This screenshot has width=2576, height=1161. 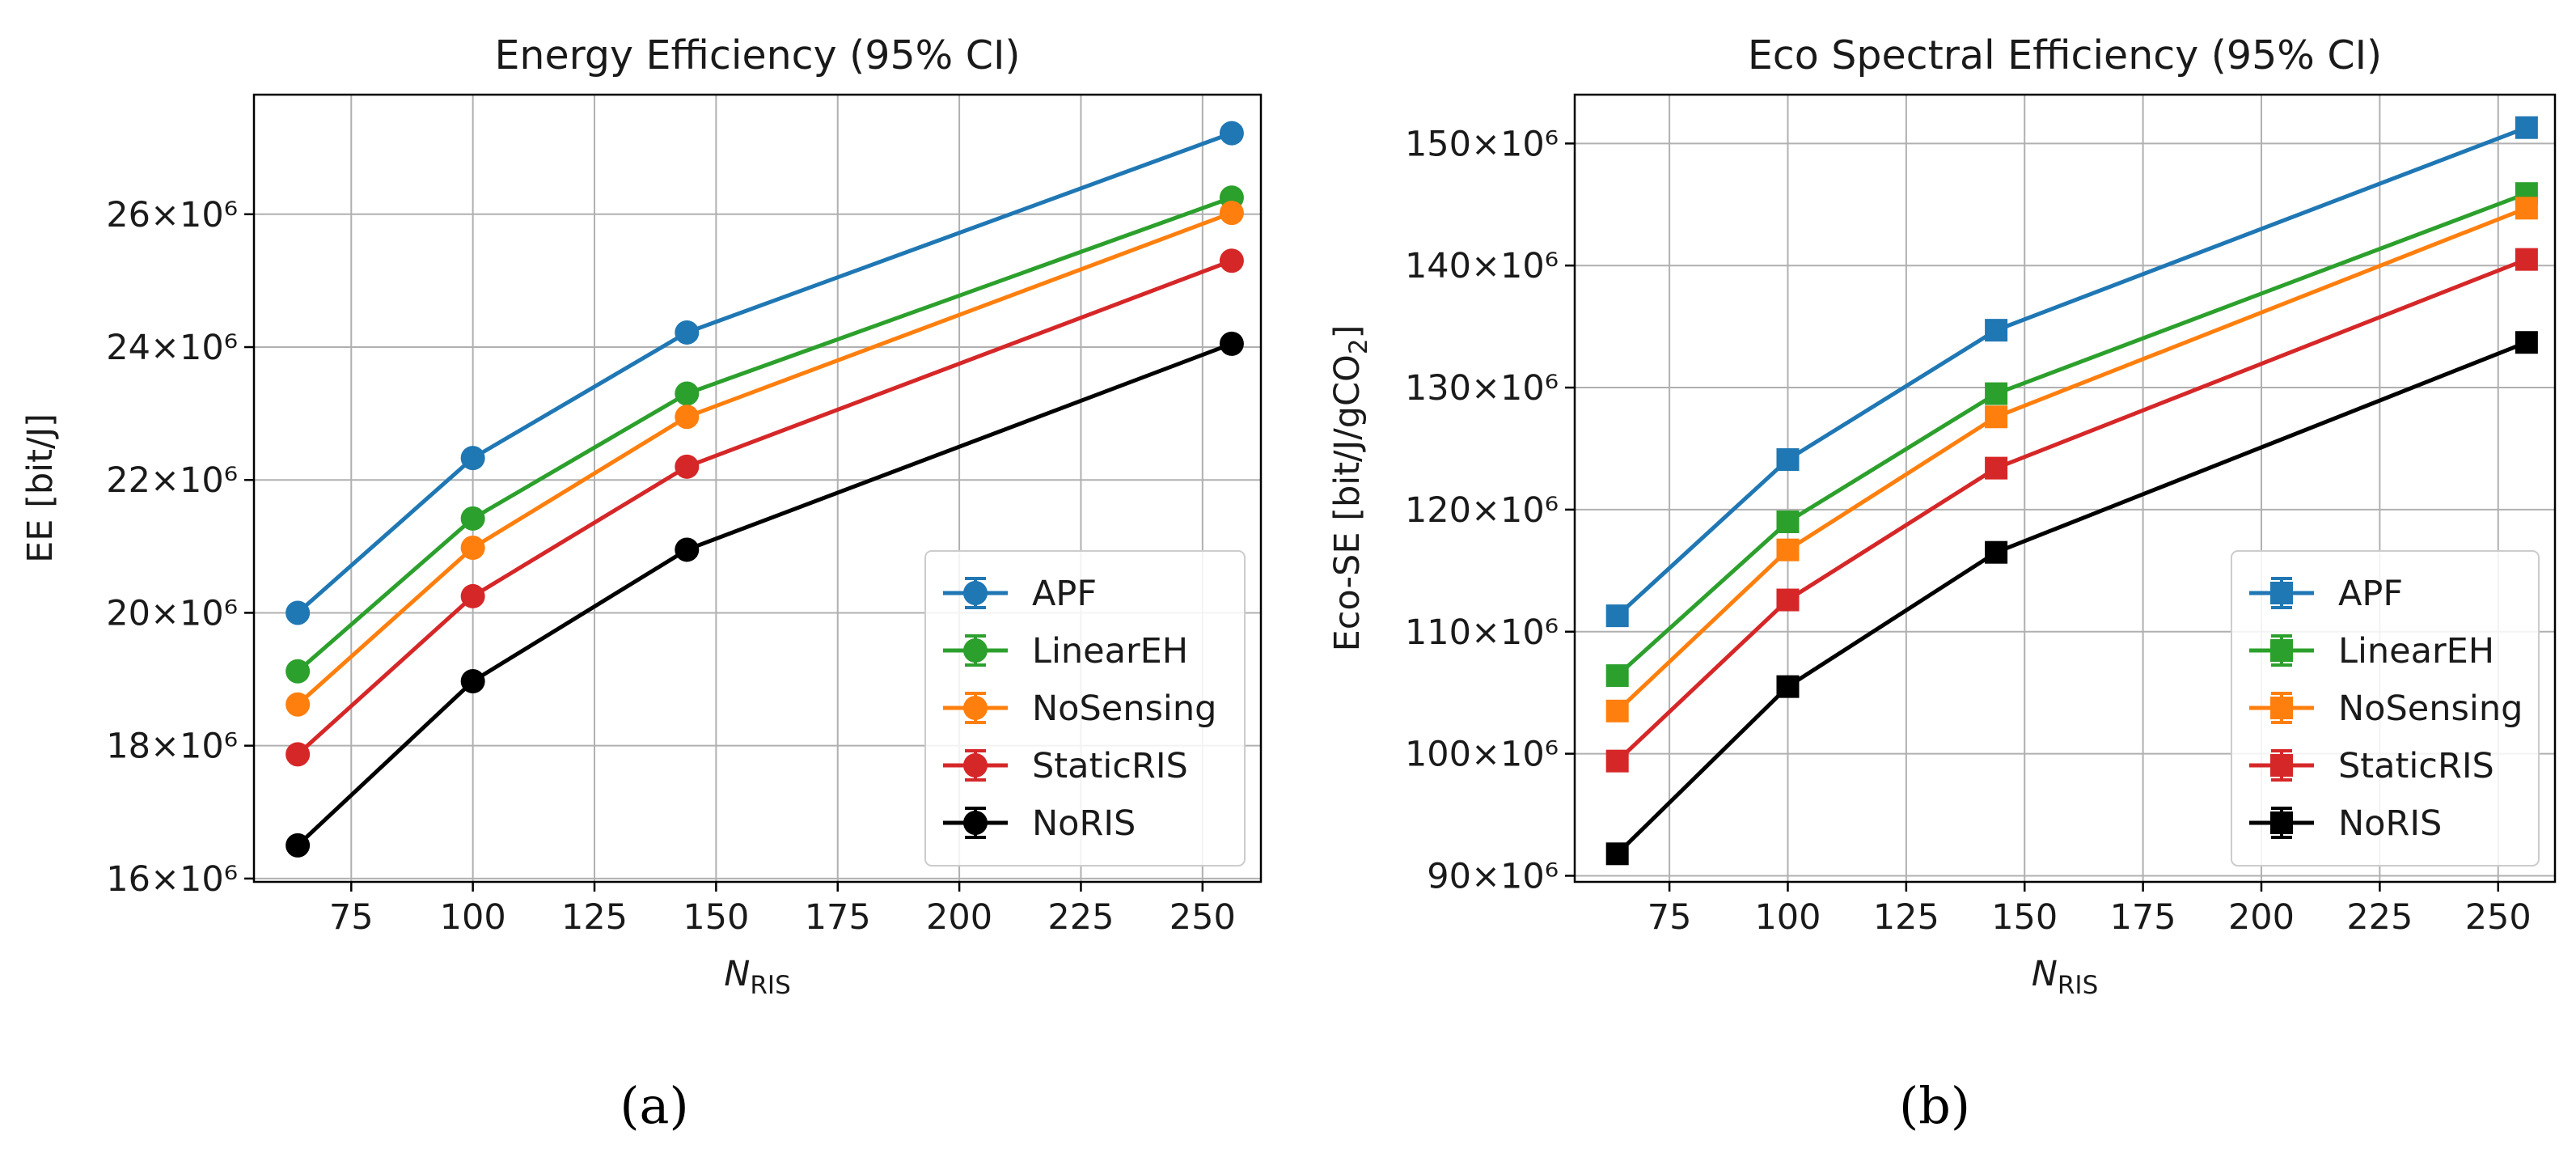 I want to click on caption-b: (b), so click(x=1935, y=1105).